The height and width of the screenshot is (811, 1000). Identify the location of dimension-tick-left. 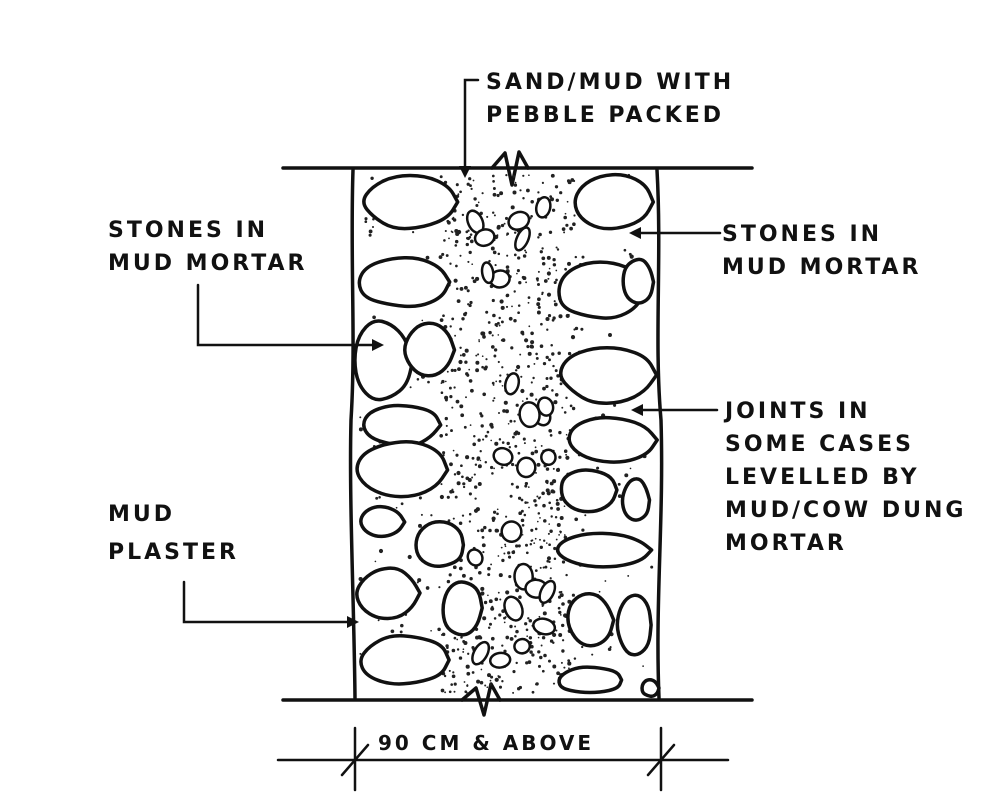
(355, 760).